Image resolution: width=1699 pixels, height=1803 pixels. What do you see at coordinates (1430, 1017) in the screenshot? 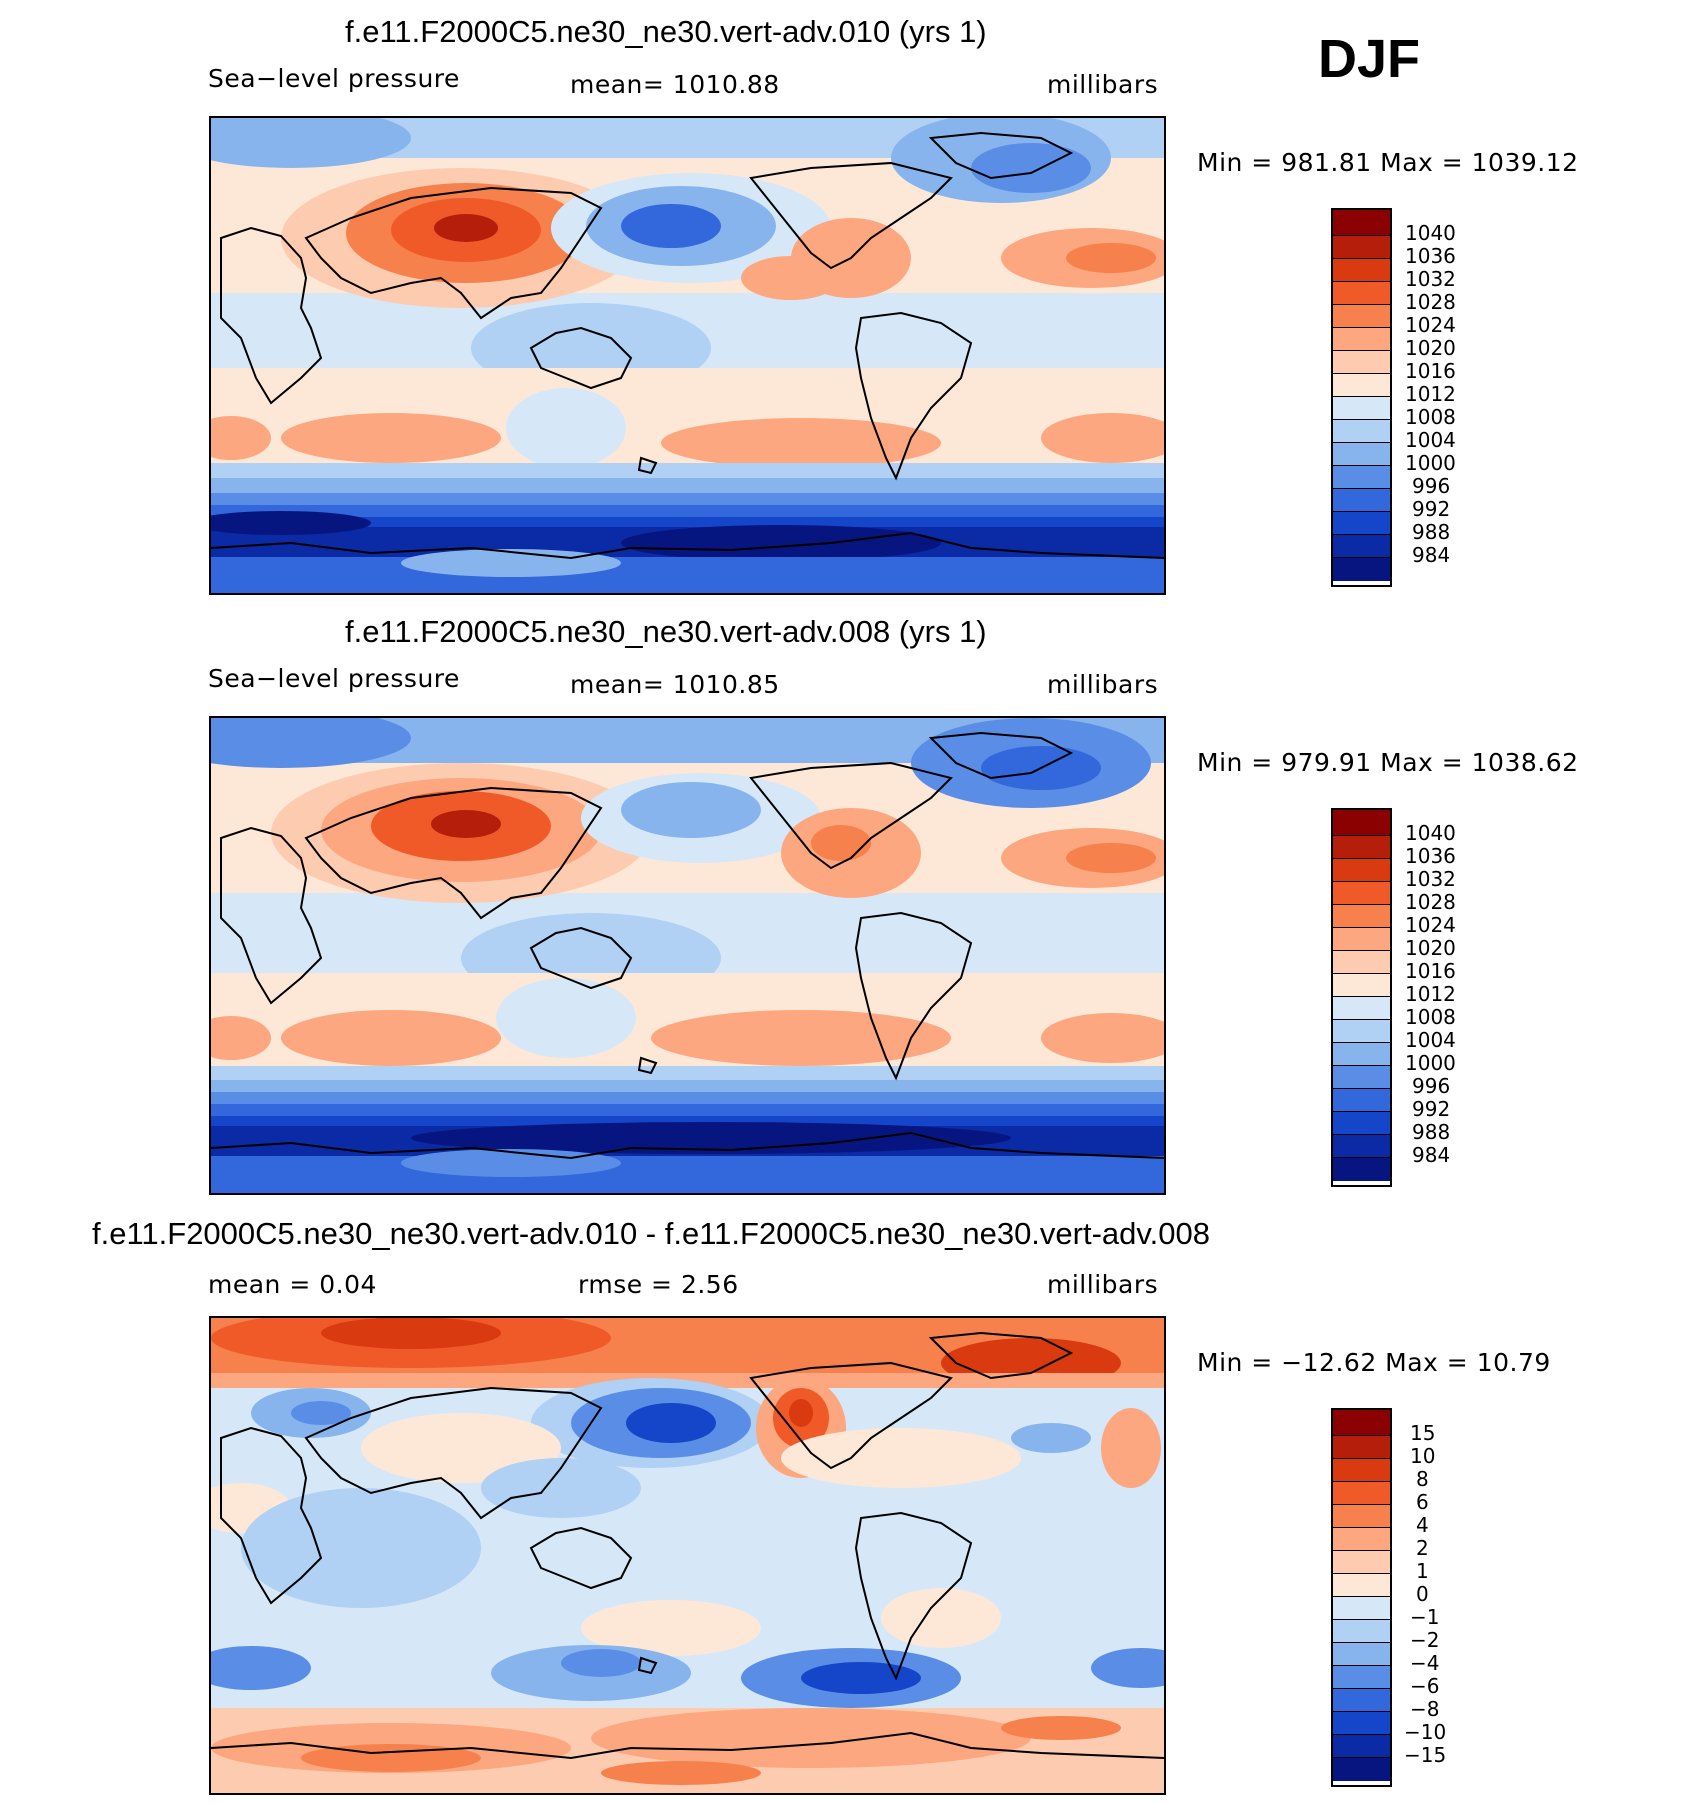
I see `panel2-colorbar-label: 1008` at bounding box center [1430, 1017].